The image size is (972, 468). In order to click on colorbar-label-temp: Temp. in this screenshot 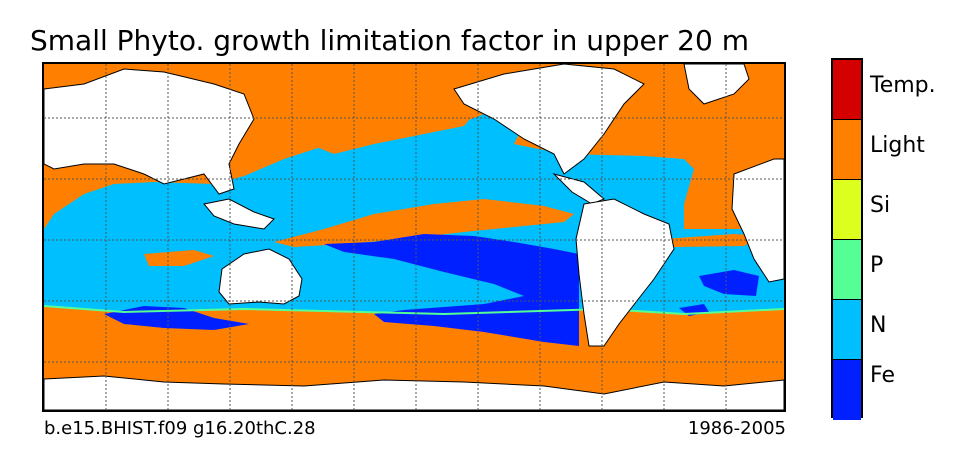, I will do `click(903, 85)`.